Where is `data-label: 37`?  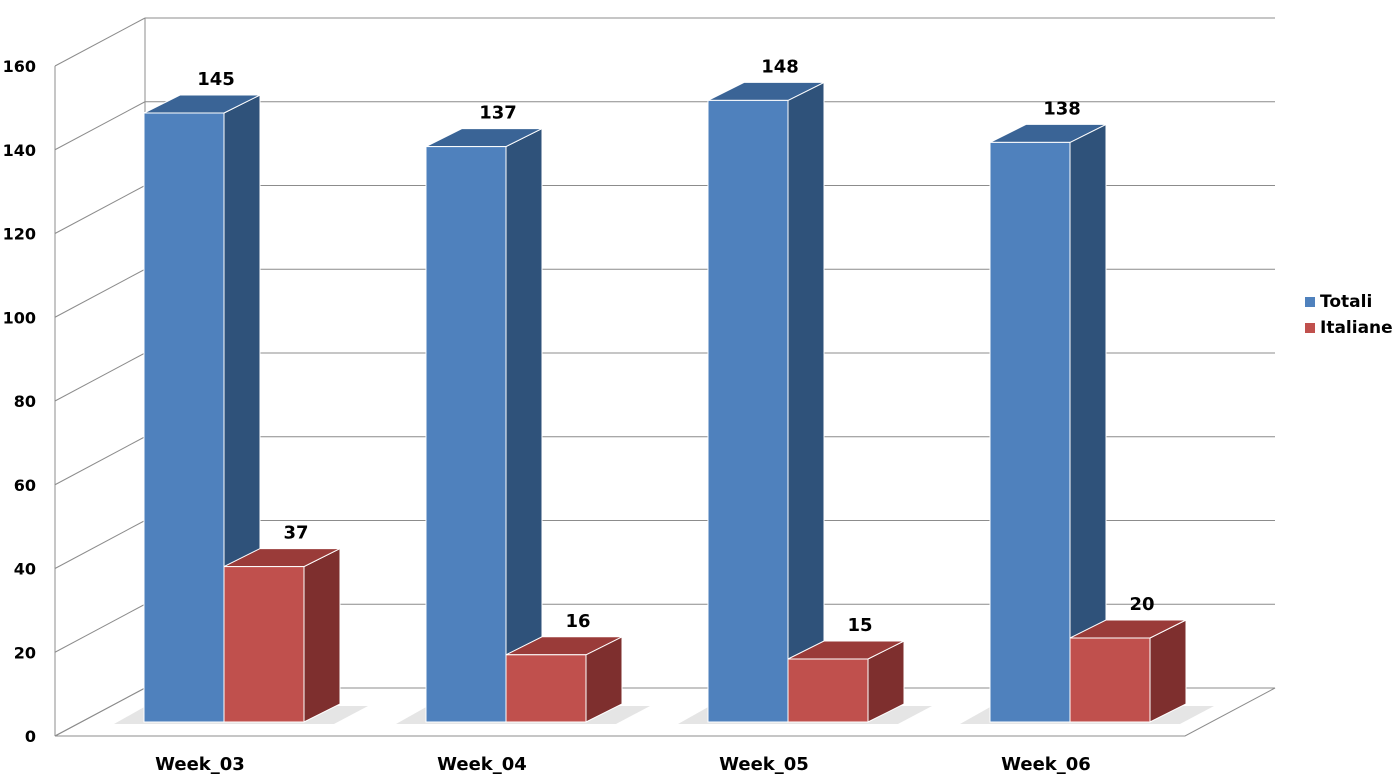
data-label: 37 is located at coordinates (295, 533).